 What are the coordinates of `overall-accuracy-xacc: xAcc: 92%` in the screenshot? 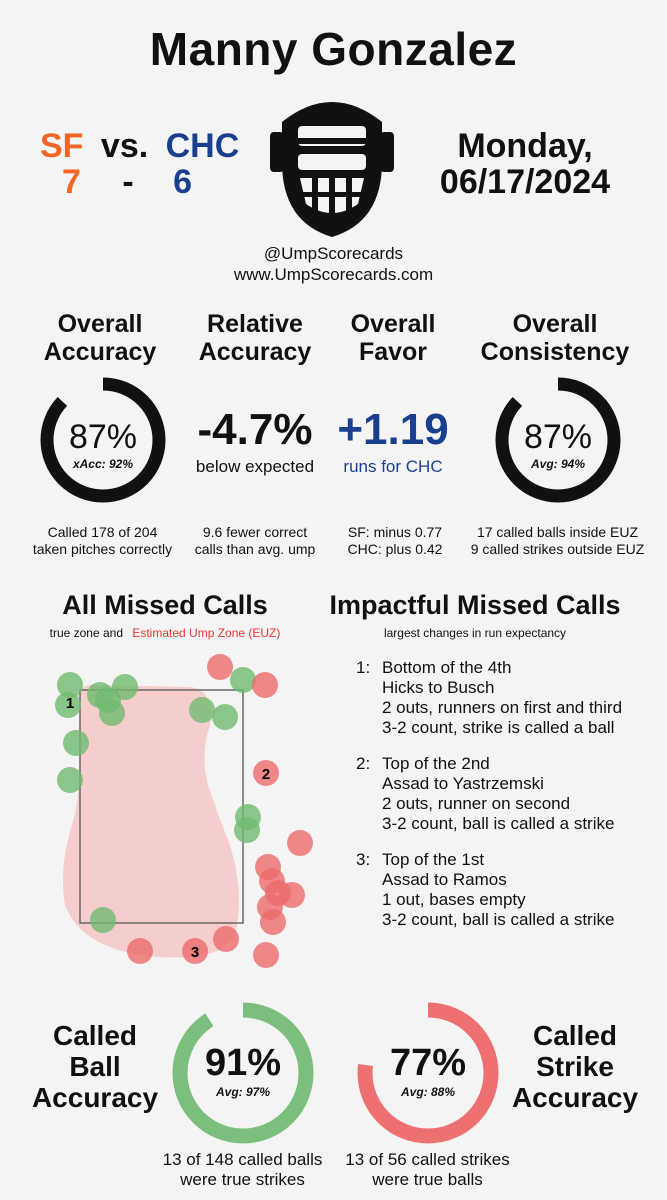 It's located at (103, 464).